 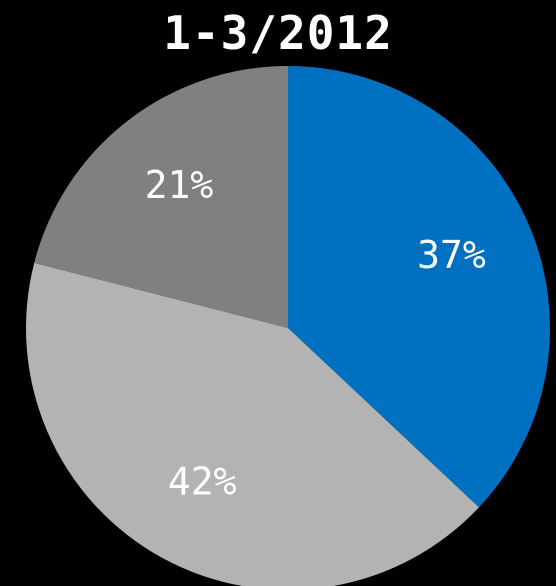 I want to click on chart-title: 1-3/2012, so click(x=278, y=33).